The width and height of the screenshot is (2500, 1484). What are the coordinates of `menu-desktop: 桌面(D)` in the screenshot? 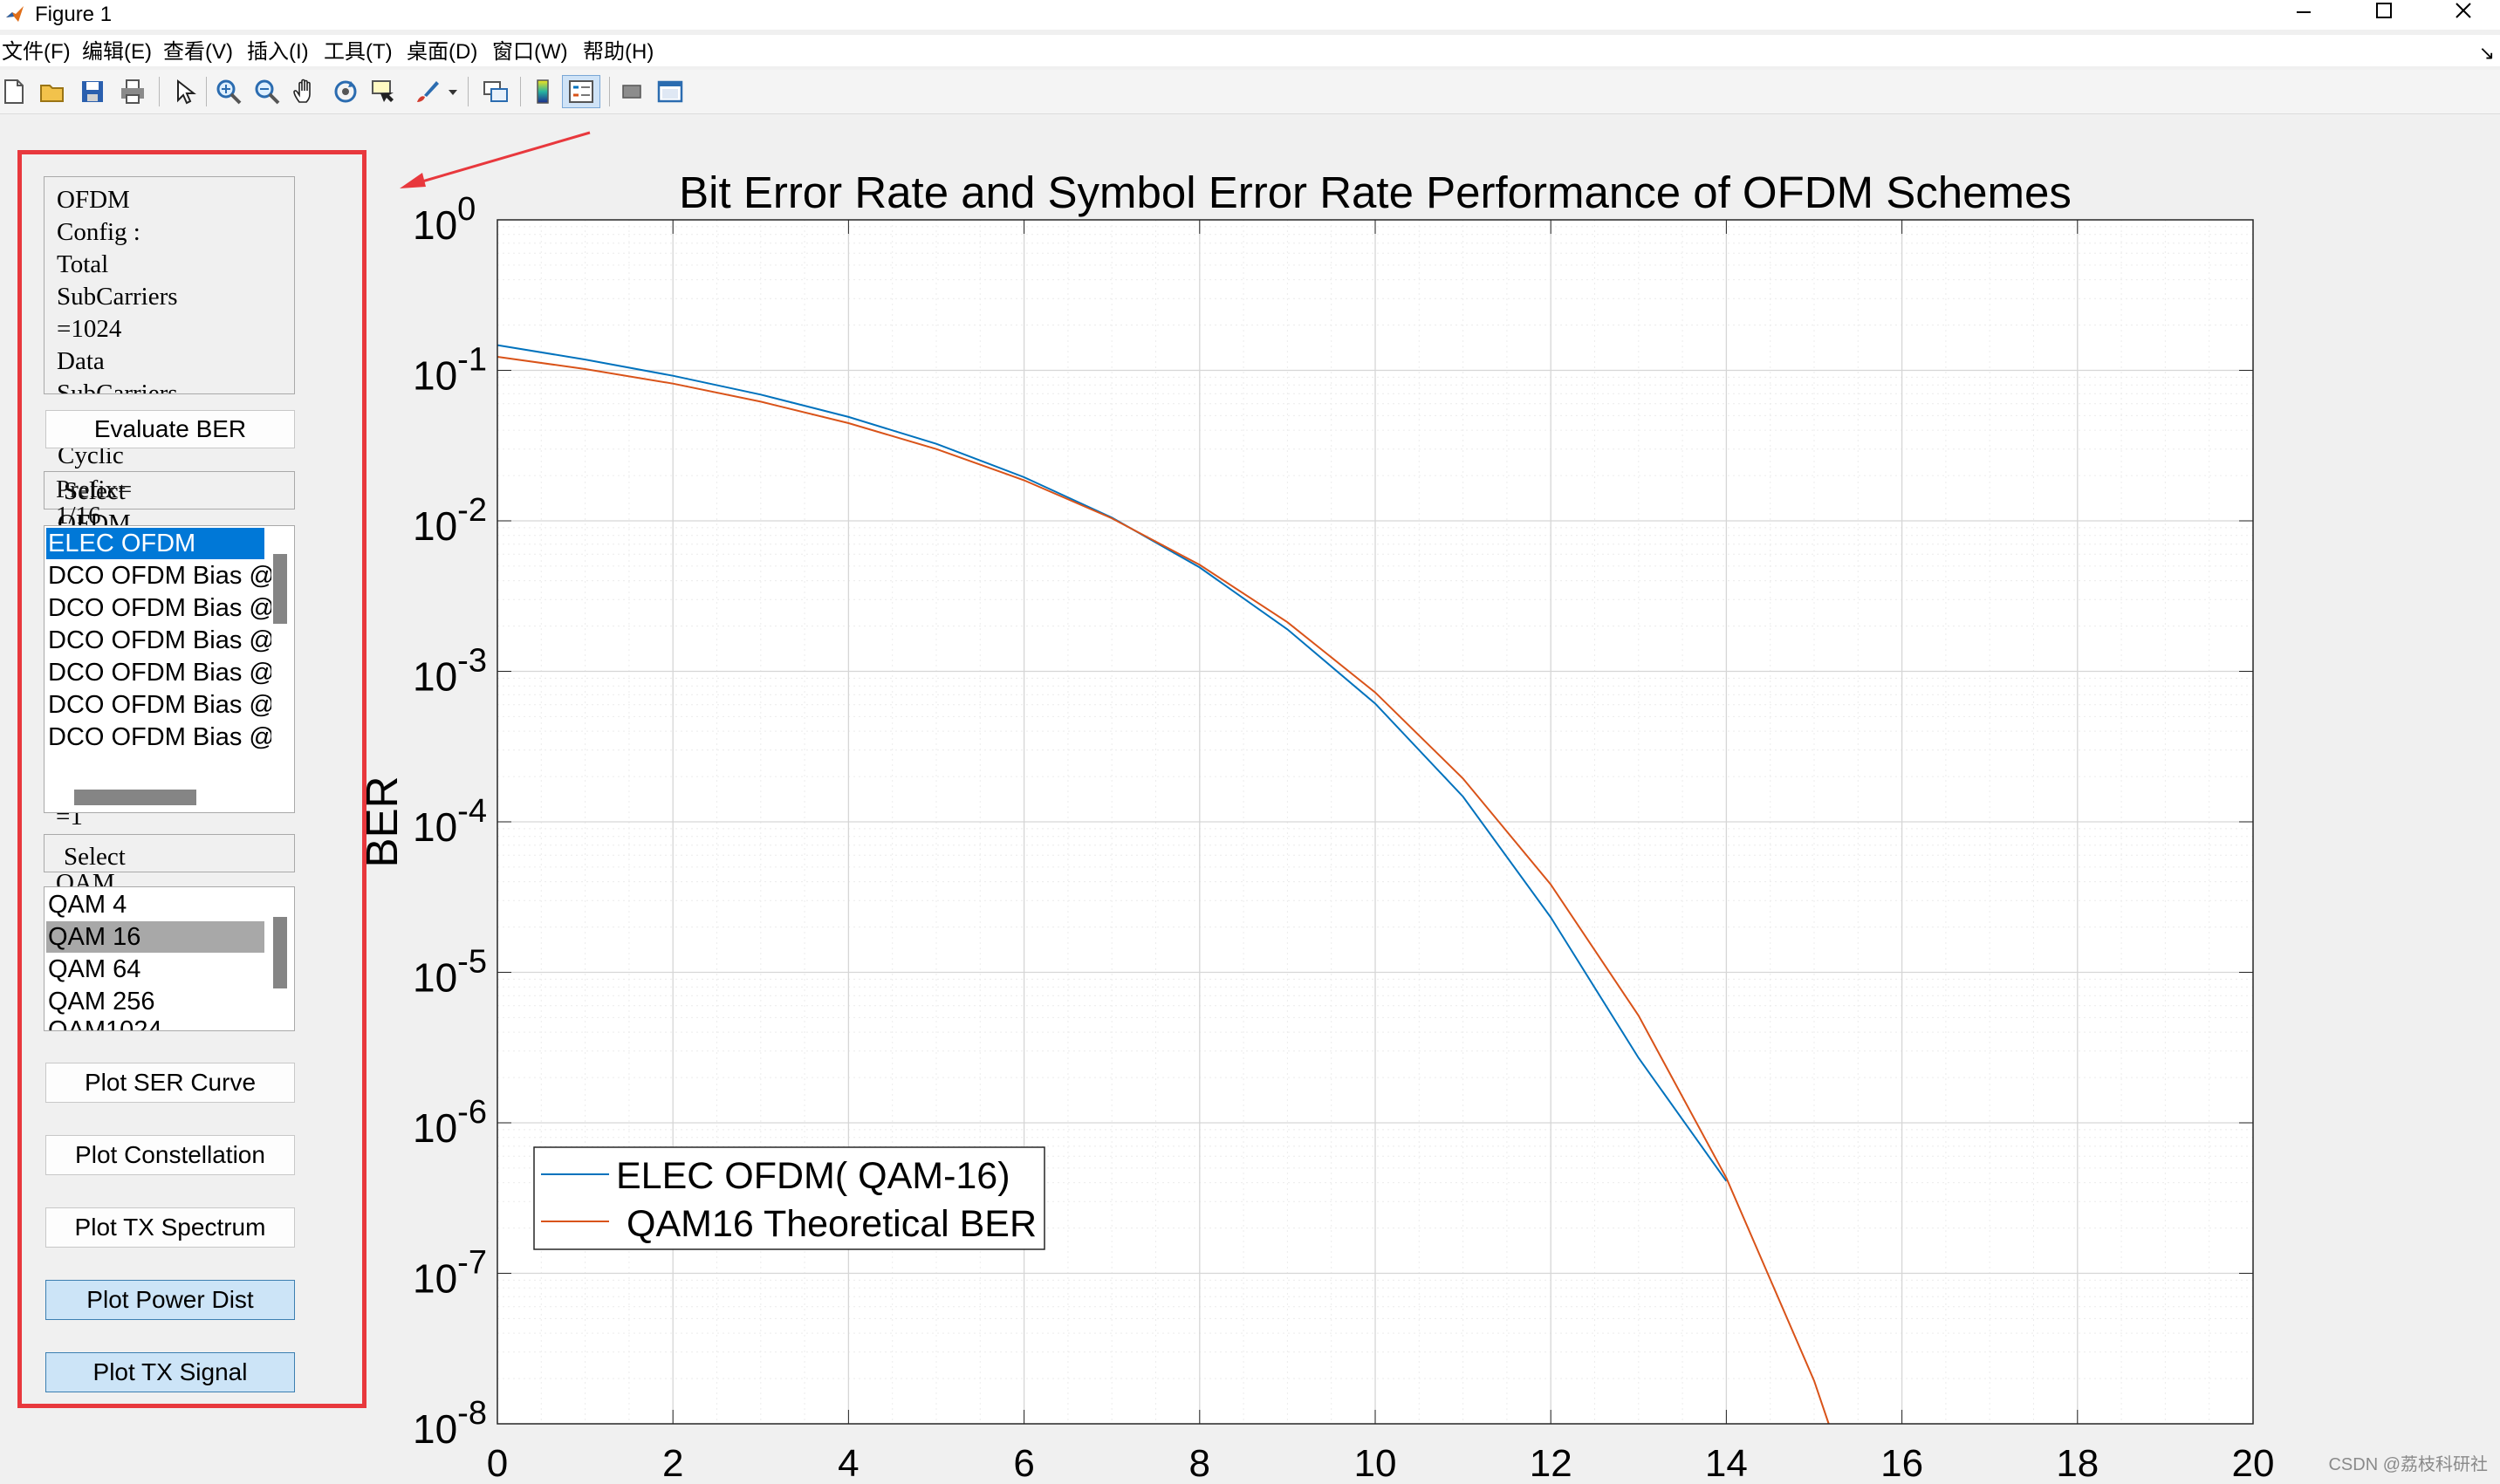 It's located at (442, 52).